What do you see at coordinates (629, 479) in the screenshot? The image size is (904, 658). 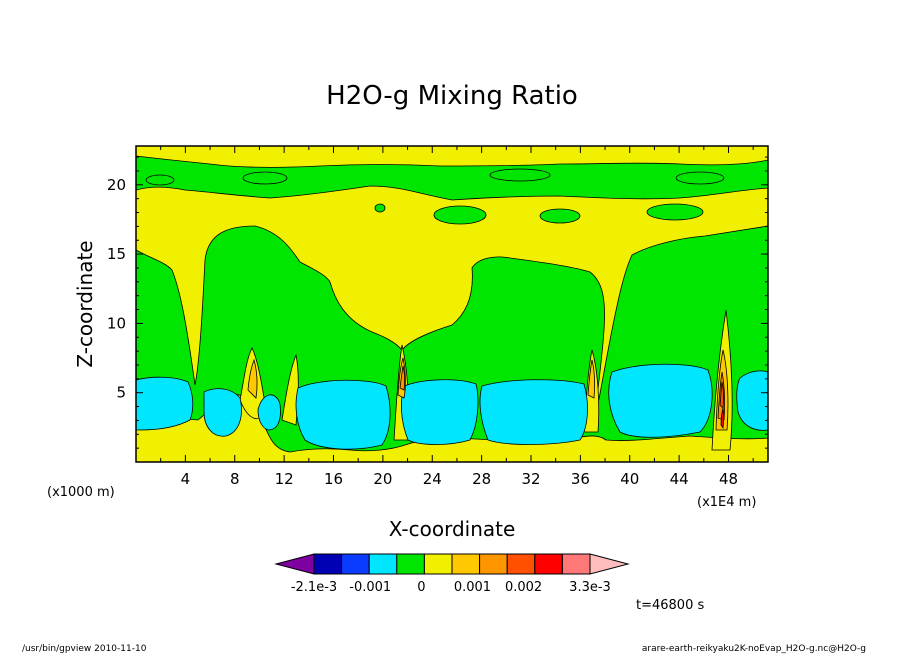 I see `x-tick-label: 40` at bounding box center [629, 479].